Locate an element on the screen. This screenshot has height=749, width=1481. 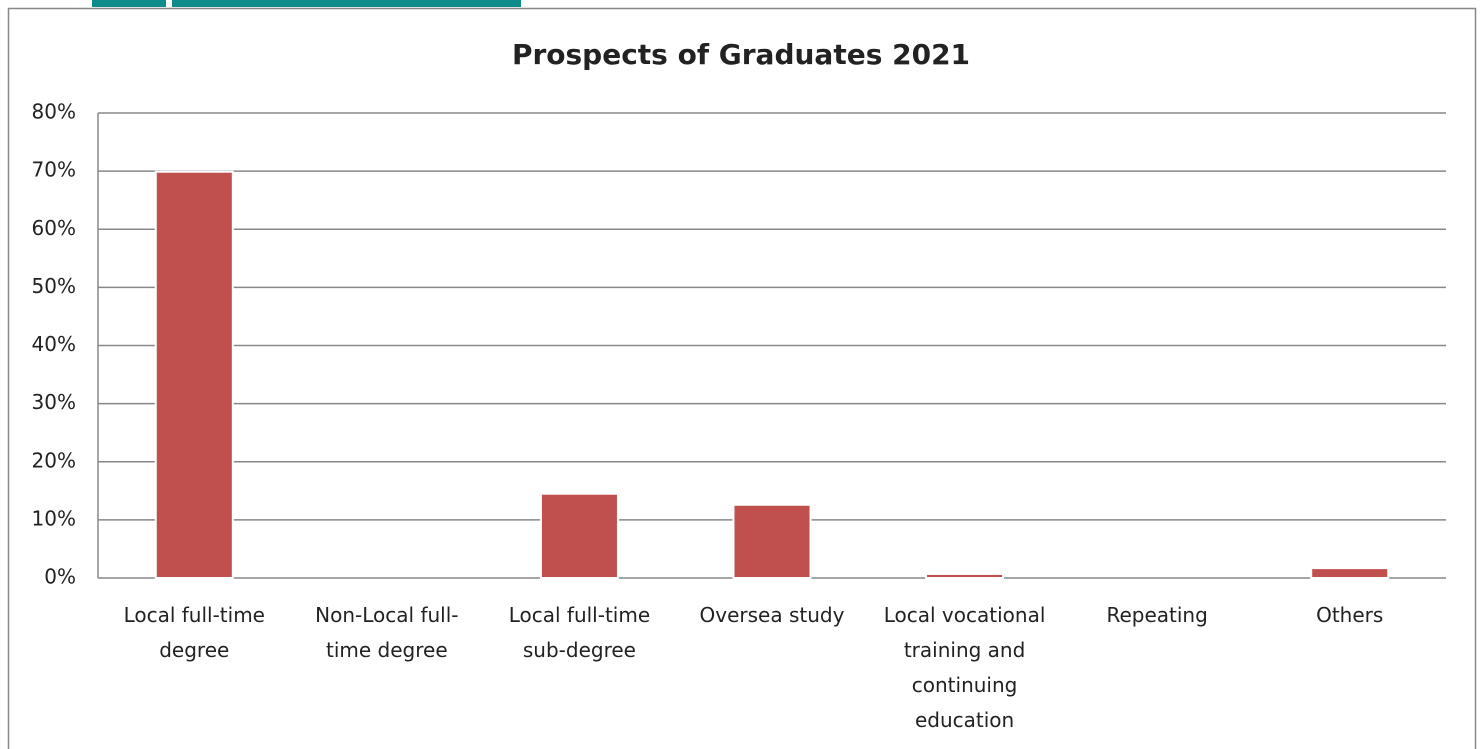
y-tick-label: 50% is located at coordinates (54, 286).